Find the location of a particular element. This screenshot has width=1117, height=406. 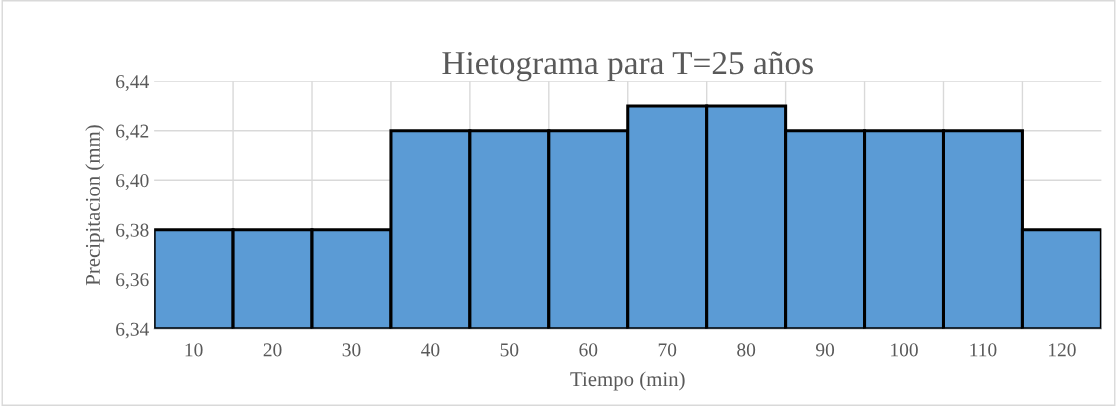

x-tick-label: 20 is located at coordinates (272, 350).